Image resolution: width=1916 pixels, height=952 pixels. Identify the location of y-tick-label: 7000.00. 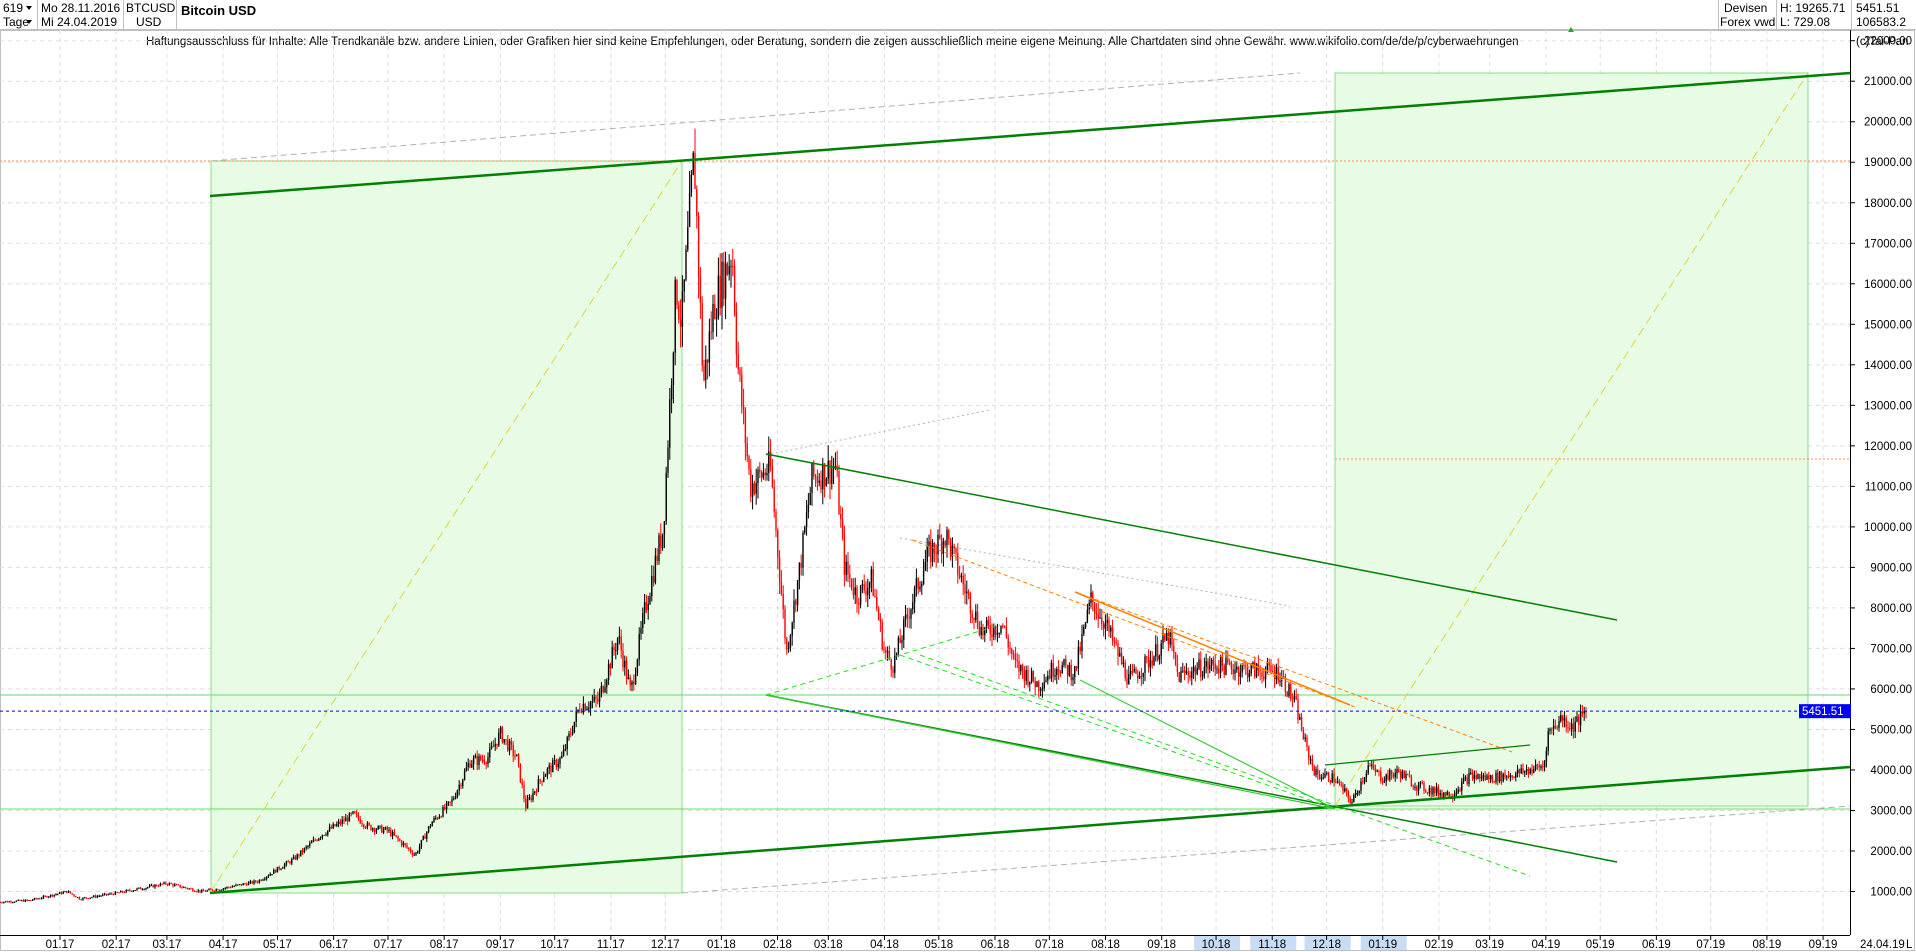
(1891, 649).